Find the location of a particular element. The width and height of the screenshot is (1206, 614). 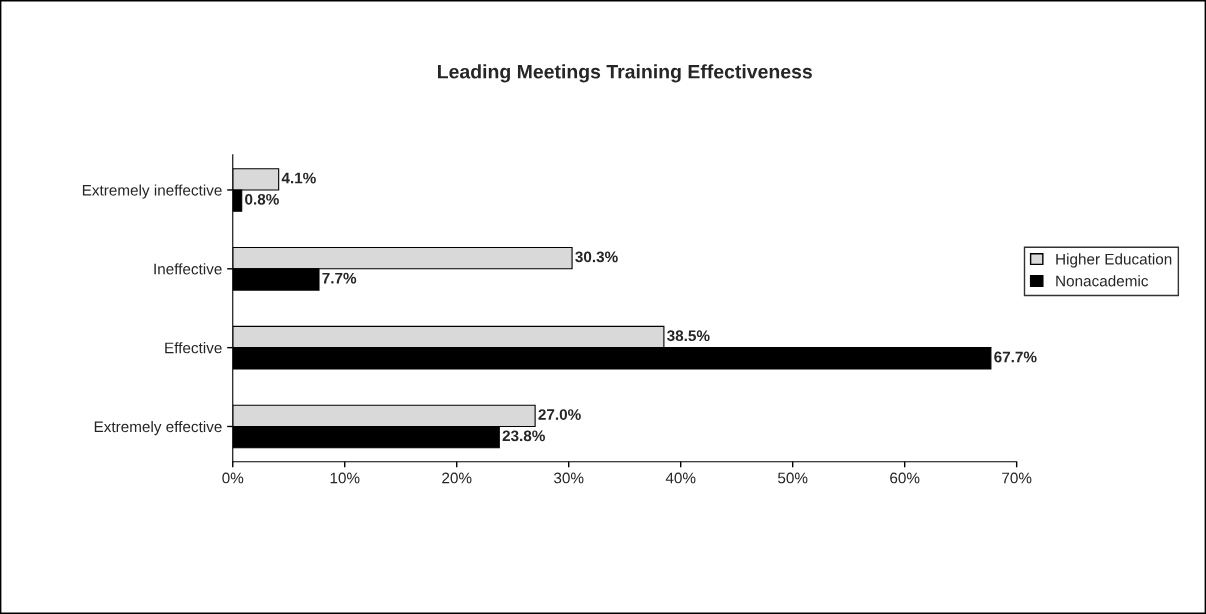

y-tick-label: Effective is located at coordinates (193, 348).